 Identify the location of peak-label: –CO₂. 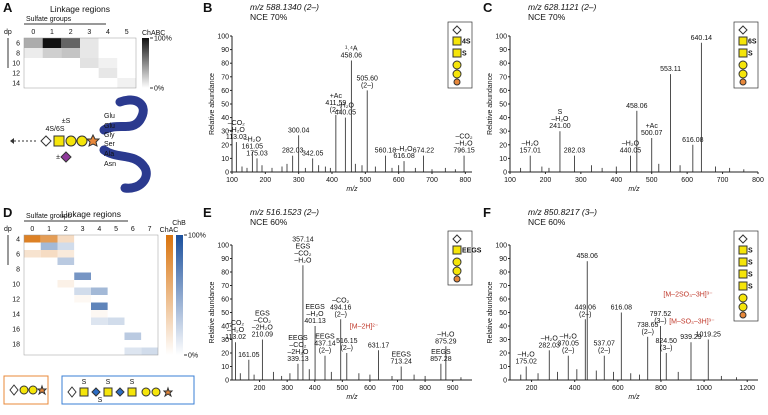
(236, 123).